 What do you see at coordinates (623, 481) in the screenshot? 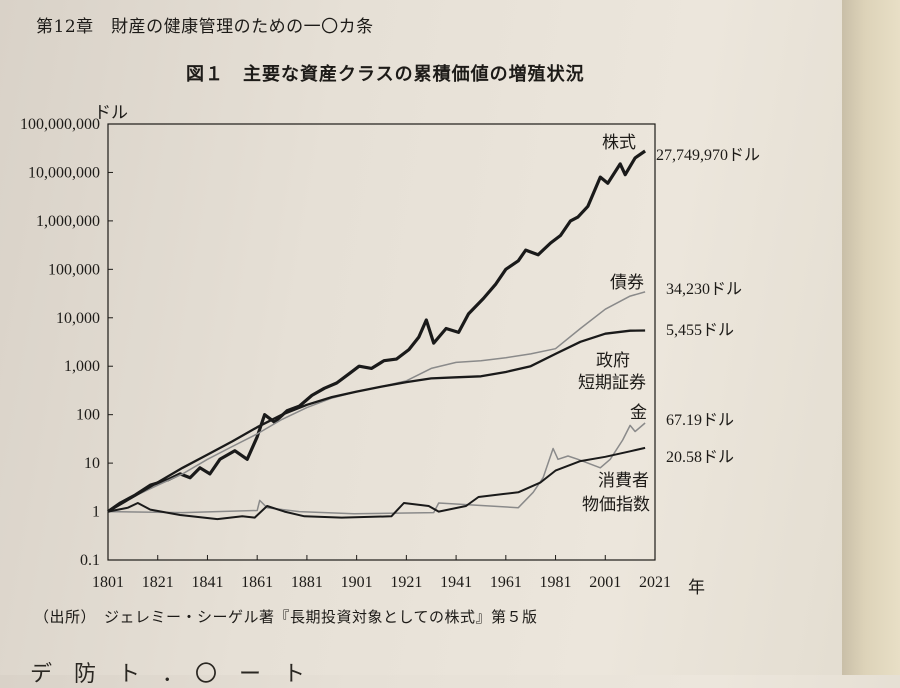
I see `series-label-cpi-1: 消費者` at bounding box center [623, 481].